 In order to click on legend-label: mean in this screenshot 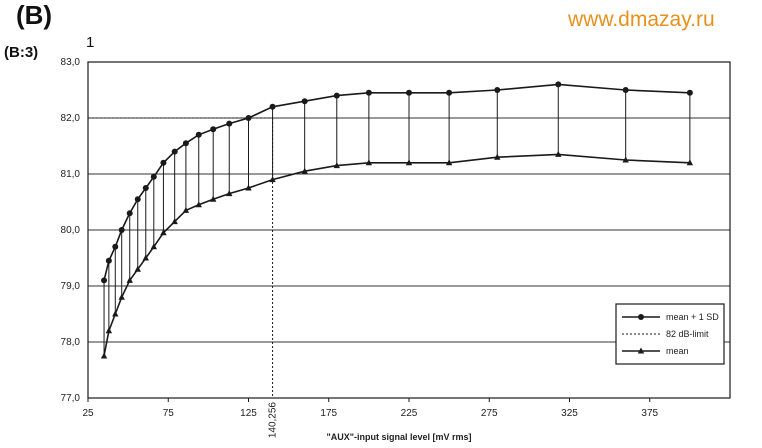, I will do `click(677, 351)`.